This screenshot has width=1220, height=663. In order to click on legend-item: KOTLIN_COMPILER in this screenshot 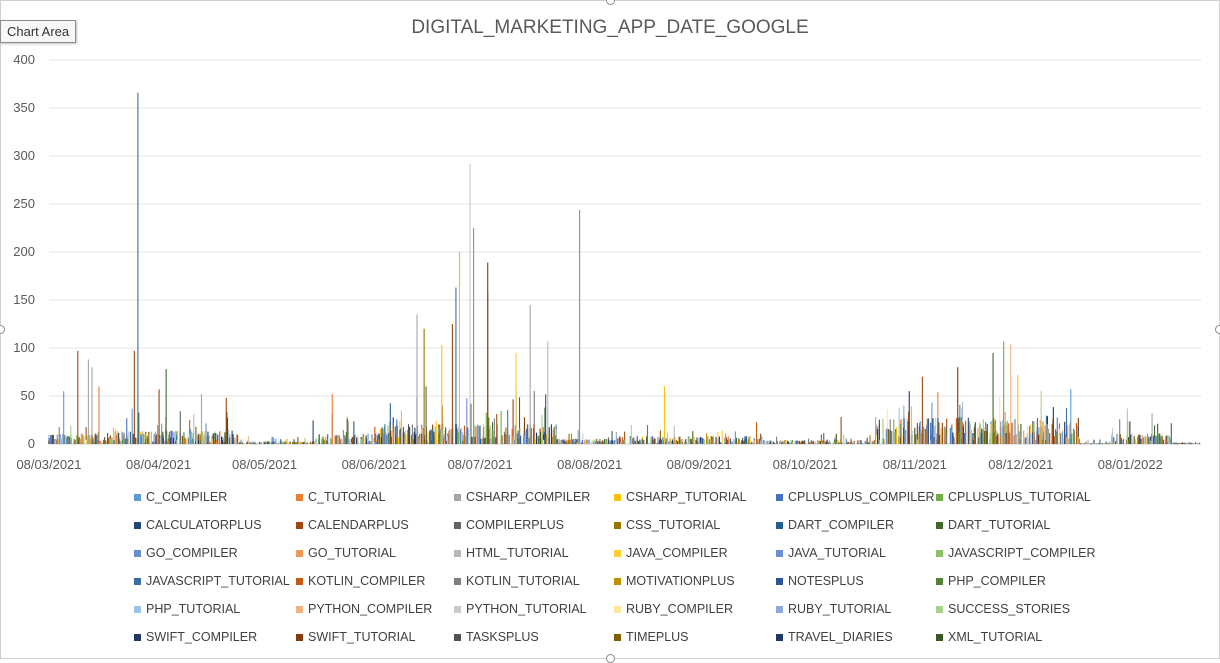, I will do `click(360, 581)`.